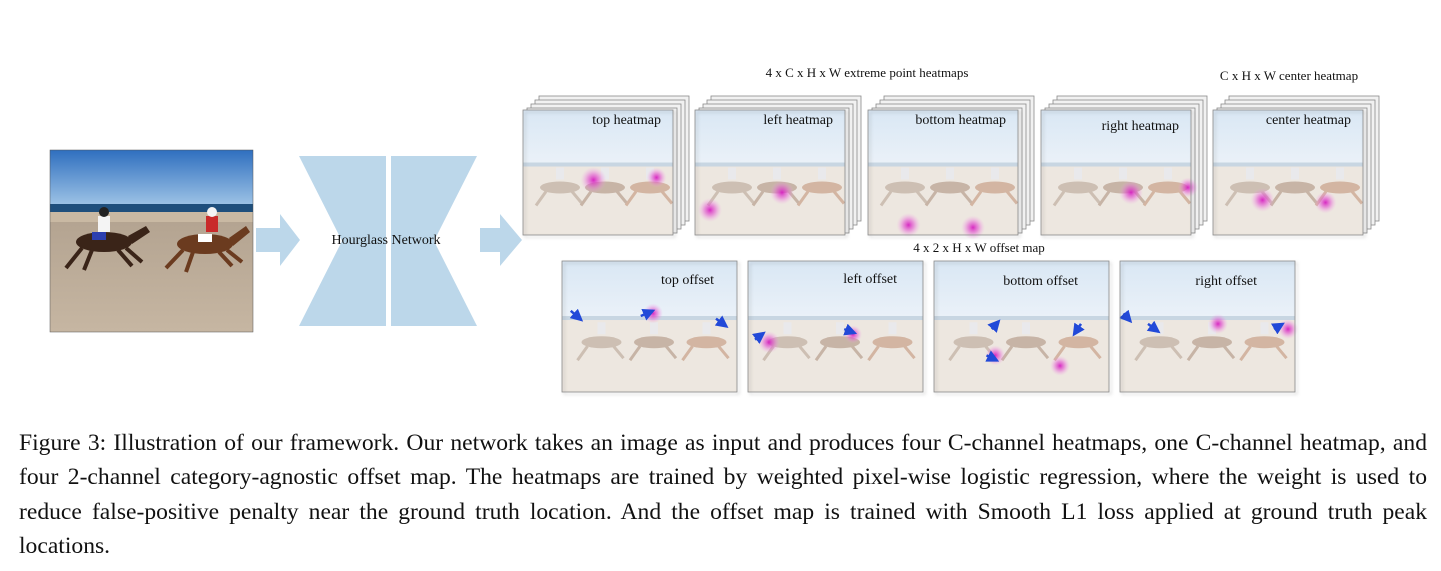 Image resolution: width=1441 pixels, height=571 pixels. Describe the element at coordinates (778, 165) in the screenshot. I see `left-heatmap-stack: left heatmap` at that location.